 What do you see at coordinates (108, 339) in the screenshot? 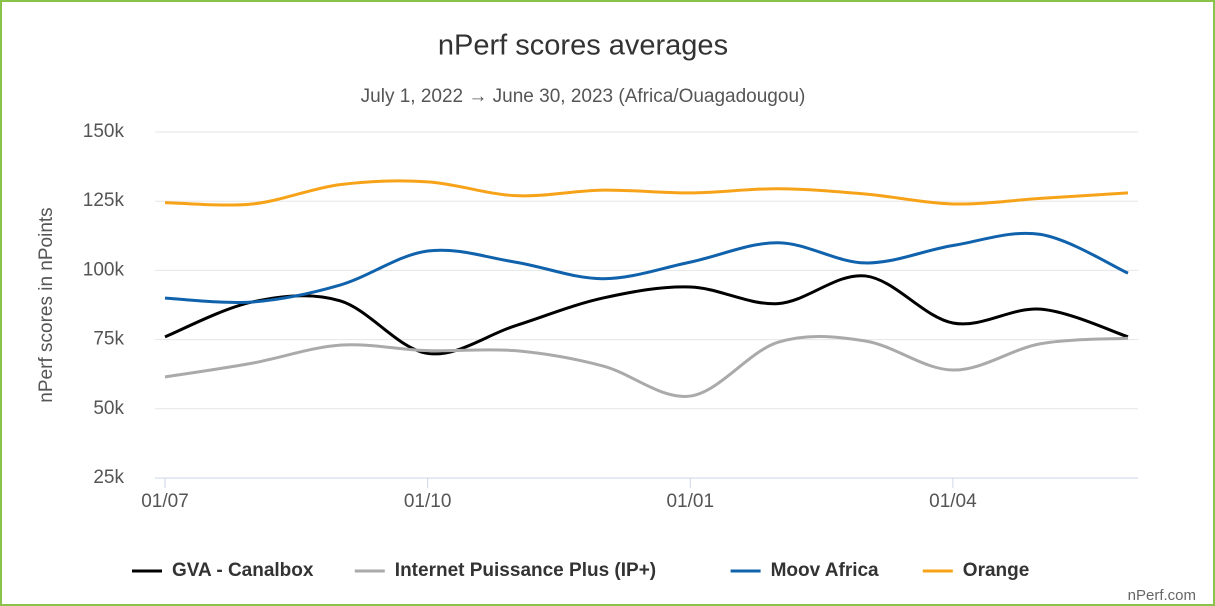
I see `y-tick-label: 75k` at bounding box center [108, 339].